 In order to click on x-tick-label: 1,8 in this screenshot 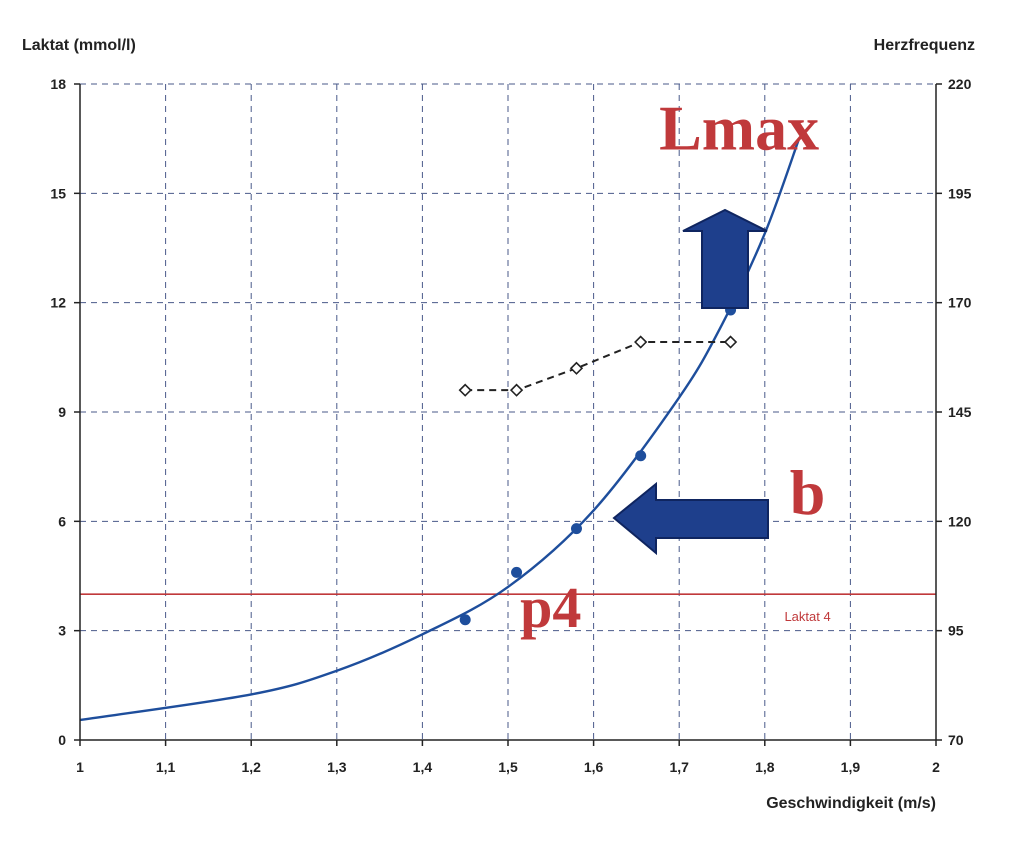, I will do `click(765, 767)`.